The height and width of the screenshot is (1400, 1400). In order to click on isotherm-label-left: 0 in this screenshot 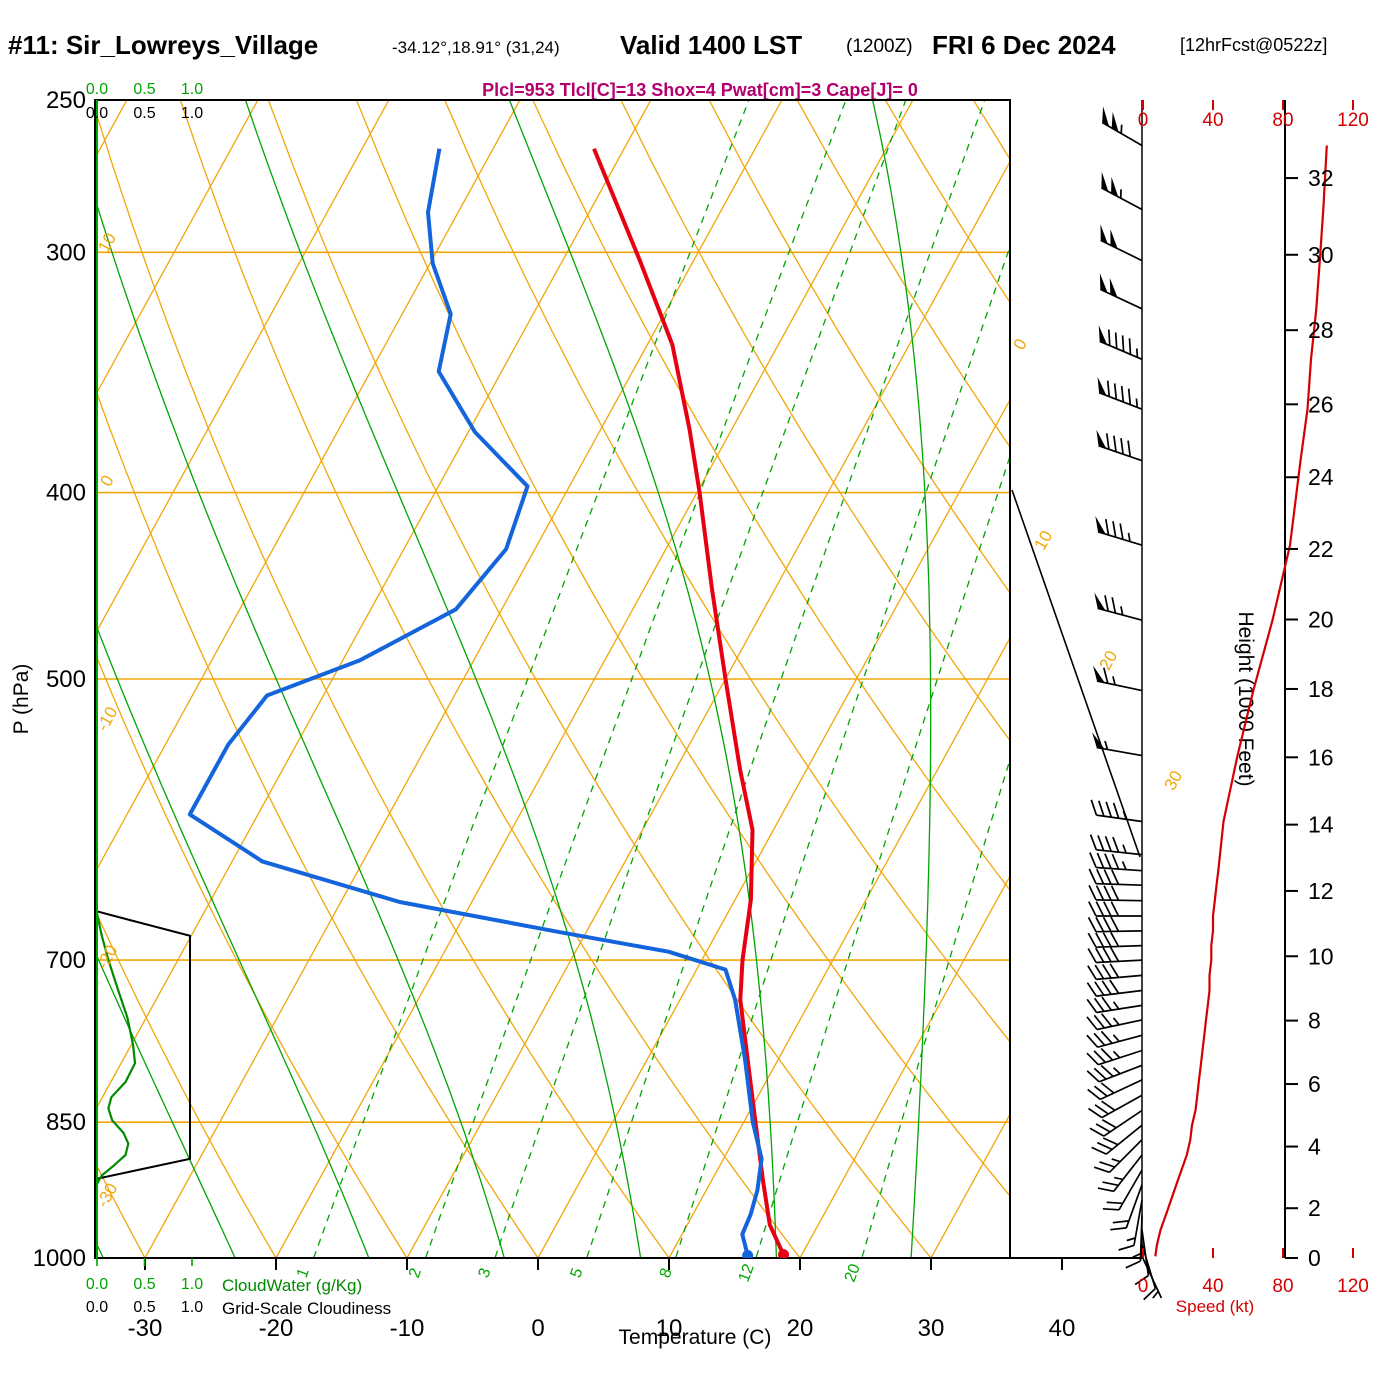, I will do `click(107, 480)`.